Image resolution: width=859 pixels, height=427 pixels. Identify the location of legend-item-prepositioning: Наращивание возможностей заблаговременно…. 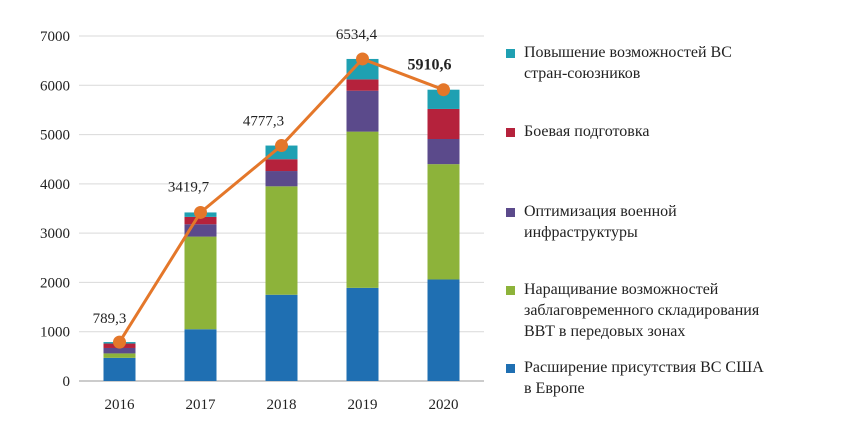
(632, 310).